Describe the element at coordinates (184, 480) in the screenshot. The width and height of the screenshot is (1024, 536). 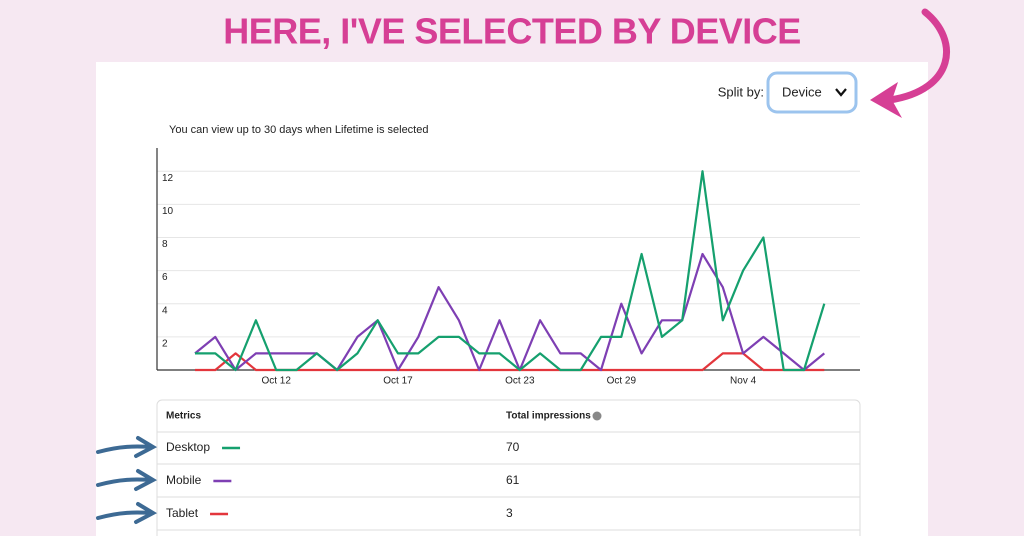
I see `legend-label: Mobile` at that location.